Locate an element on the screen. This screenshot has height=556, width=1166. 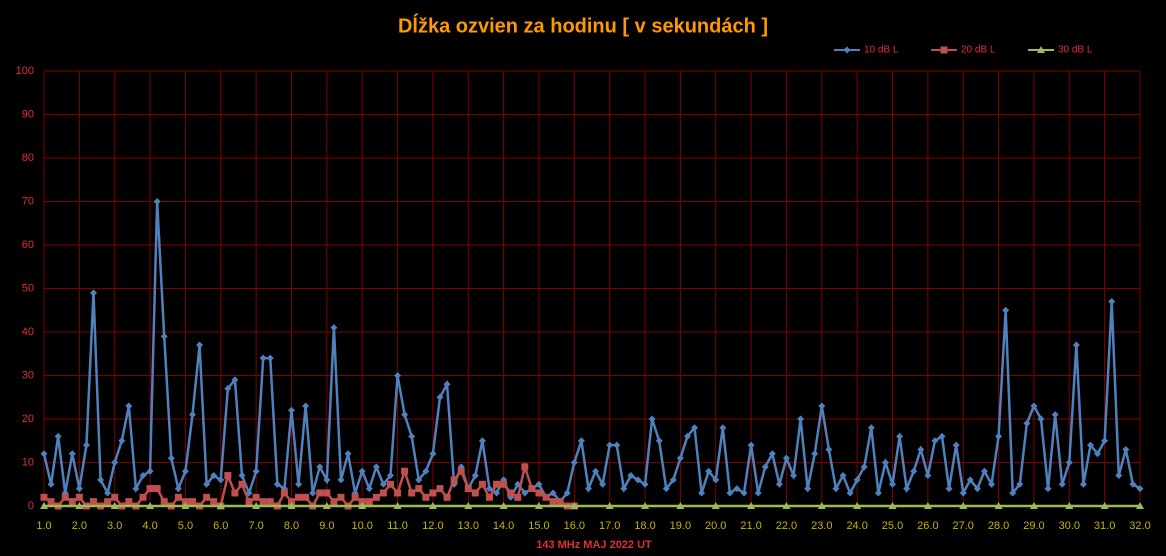
x-tick-label: 23.0 is located at coordinates (821, 526).